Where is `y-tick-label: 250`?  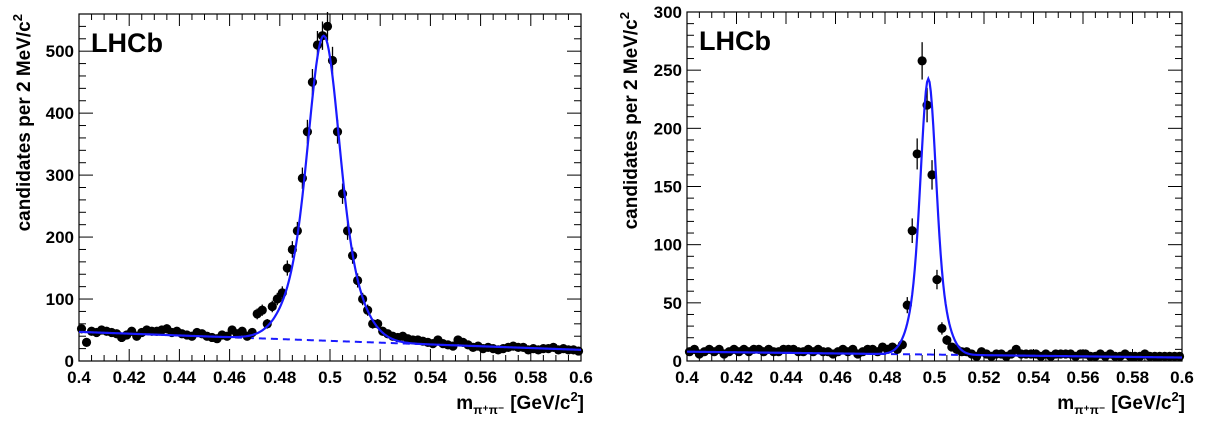
y-tick-label: 250 is located at coordinates (668, 70).